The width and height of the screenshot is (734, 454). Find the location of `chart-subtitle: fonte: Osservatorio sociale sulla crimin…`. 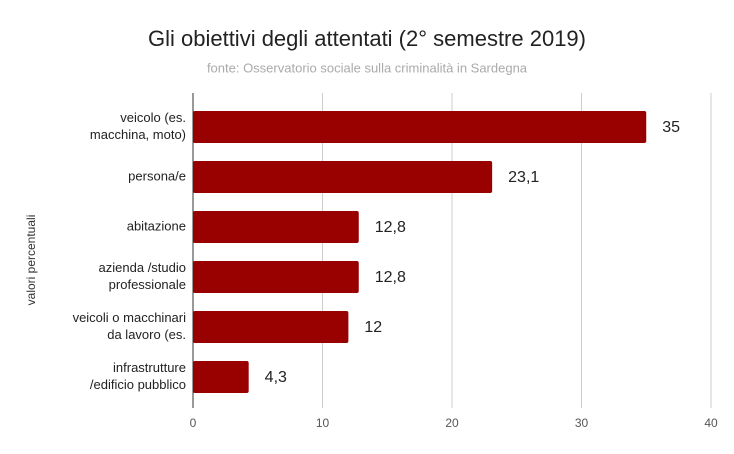

chart-subtitle: fonte: Osservatorio sociale sulla crimin… is located at coordinates (367, 67).